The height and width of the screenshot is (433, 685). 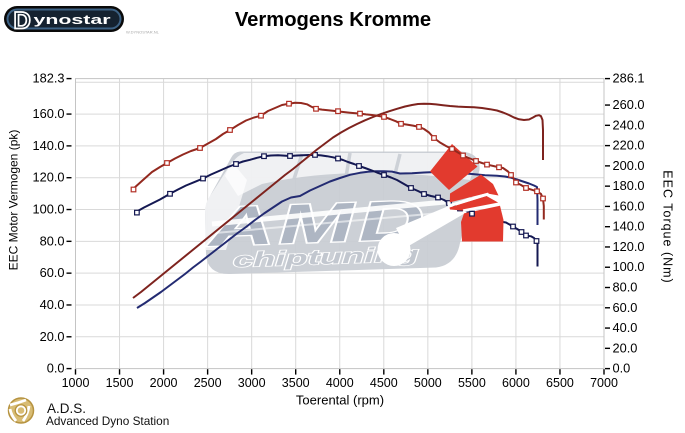 I want to click on svg-text: 5500, so click(x=472, y=383).